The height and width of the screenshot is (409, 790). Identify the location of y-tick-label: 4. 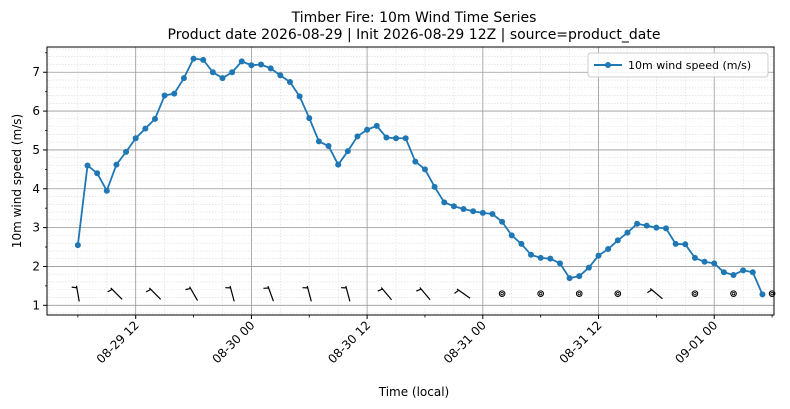
(36, 189).